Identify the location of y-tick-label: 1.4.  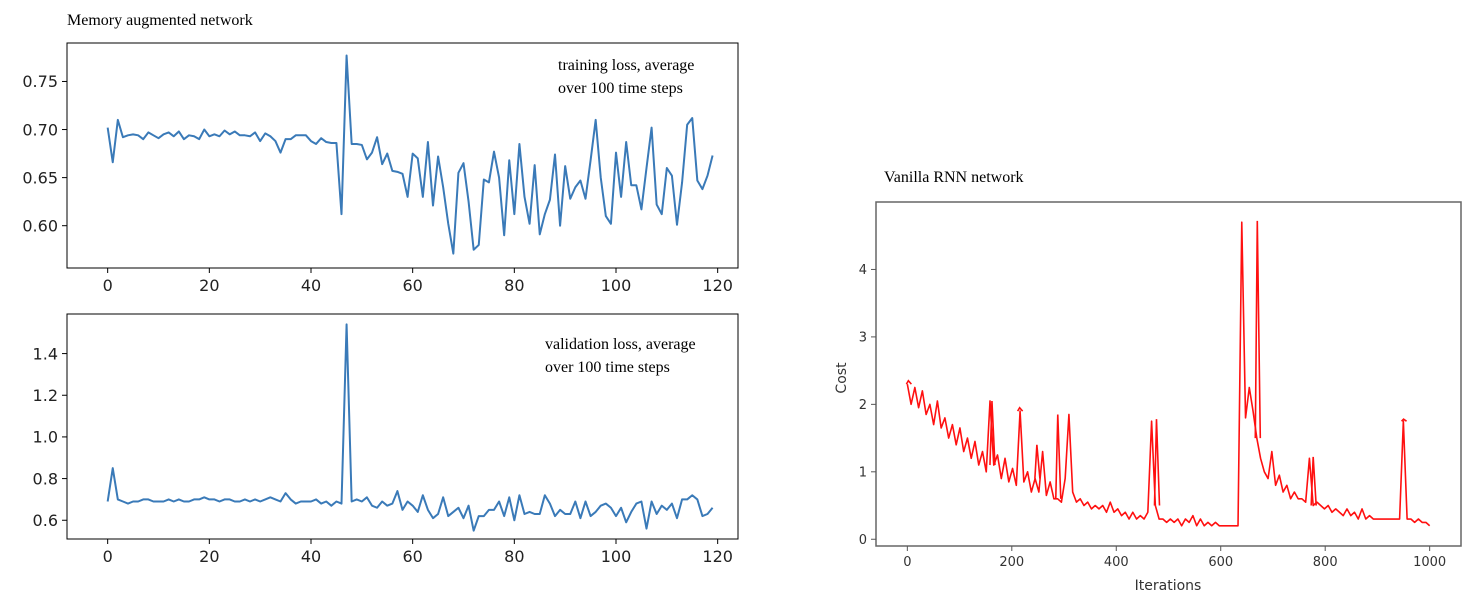
(45, 353).